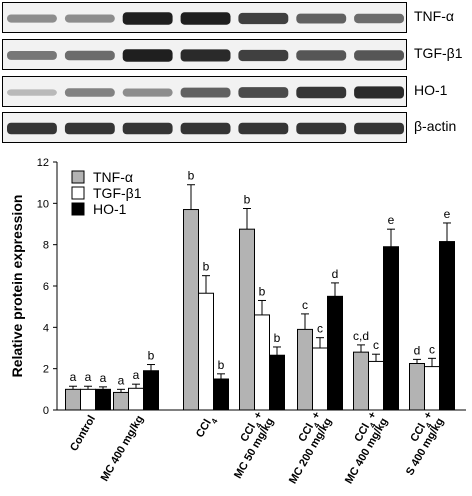 This screenshot has height=496, width=472. Describe the element at coordinates (435, 126) in the screenshot. I see `blot-label-actin: β-actin` at that location.